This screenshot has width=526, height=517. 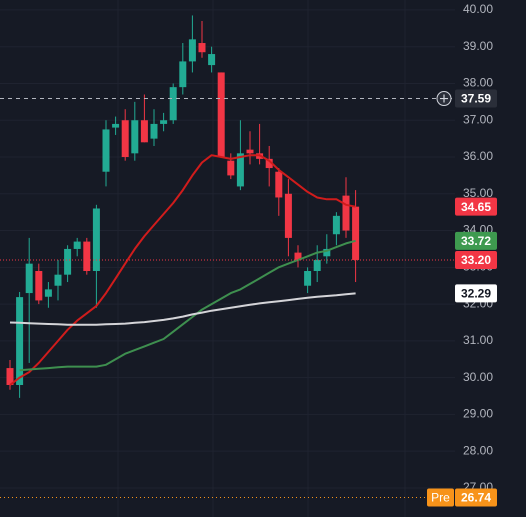 I want to click on price-label: 32.29, so click(x=476, y=294).